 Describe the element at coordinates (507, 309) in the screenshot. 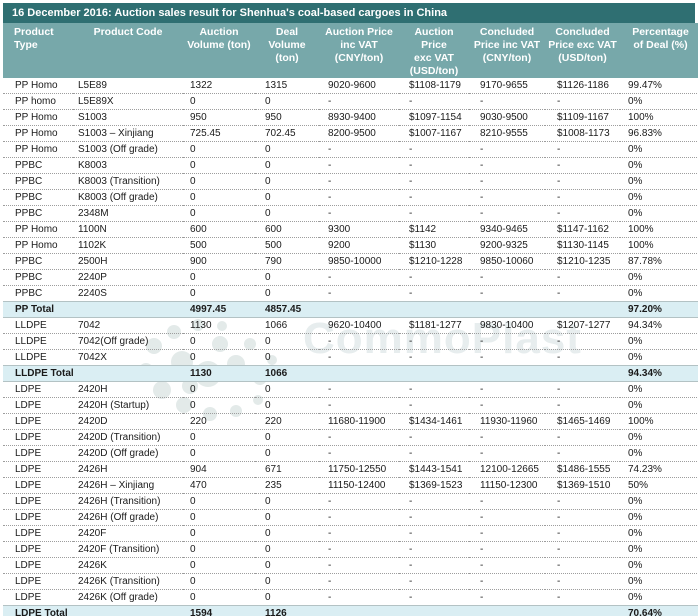

I see `cell-concluded-price-inc-vat` at that location.